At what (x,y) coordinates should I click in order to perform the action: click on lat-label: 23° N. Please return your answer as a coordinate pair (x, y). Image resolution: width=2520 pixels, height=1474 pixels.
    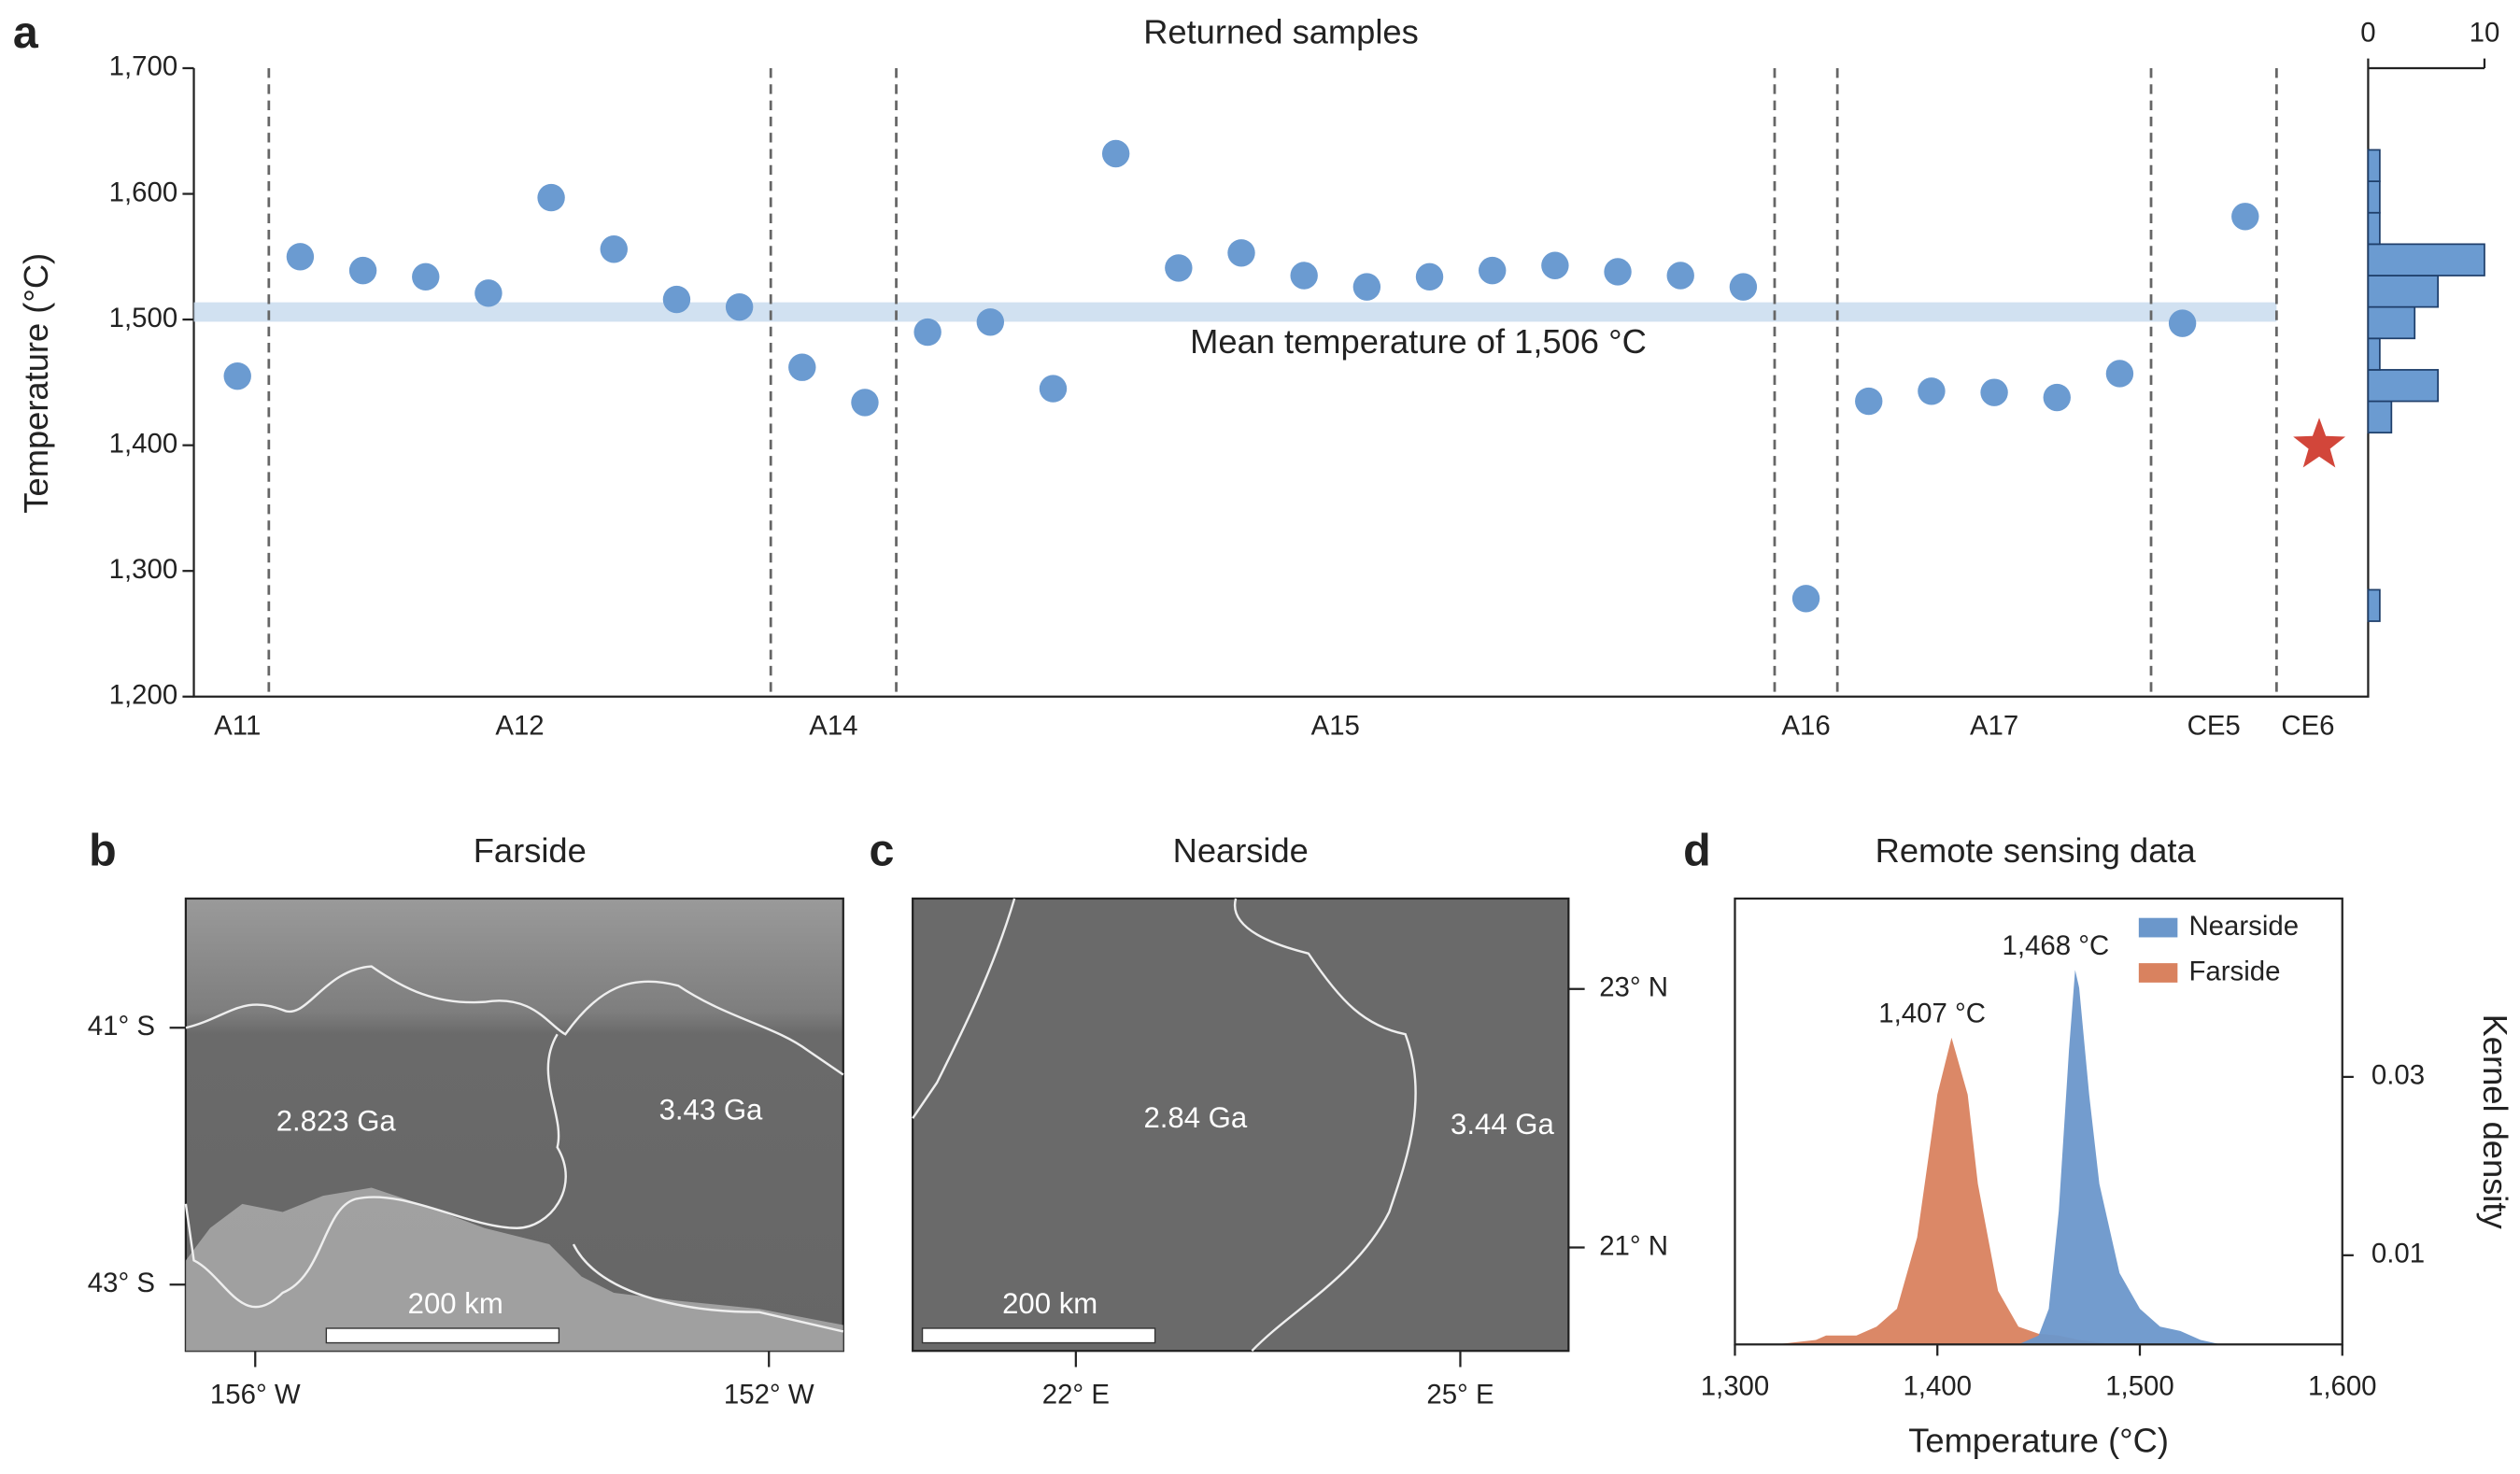
    Looking at the image, I should click on (1633, 987).